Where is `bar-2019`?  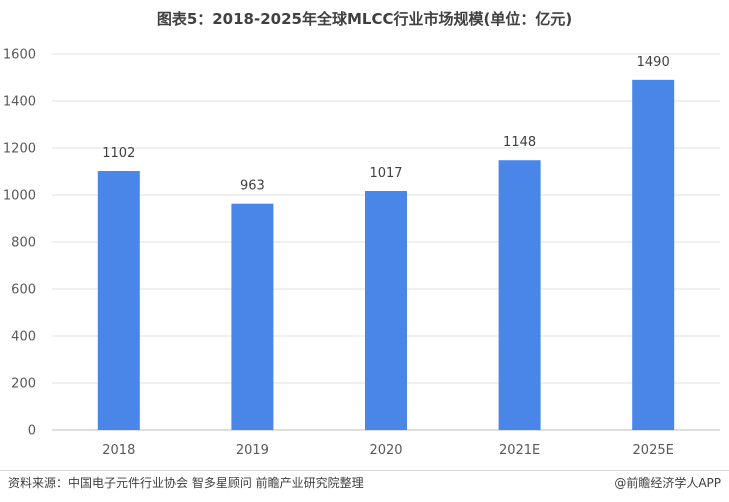 bar-2019 is located at coordinates (252, 316).